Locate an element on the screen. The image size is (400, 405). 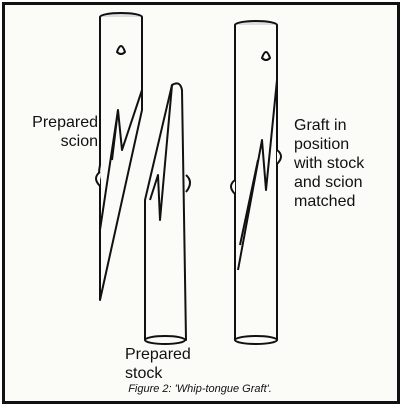
graft-label-line: and scion is located at coordinates (328, 182).